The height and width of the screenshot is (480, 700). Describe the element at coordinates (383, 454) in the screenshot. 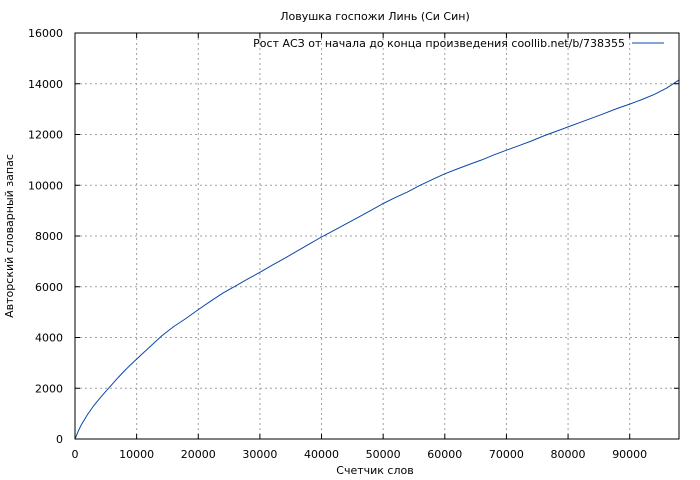

I see `x-tick-label: 50000` at that location.